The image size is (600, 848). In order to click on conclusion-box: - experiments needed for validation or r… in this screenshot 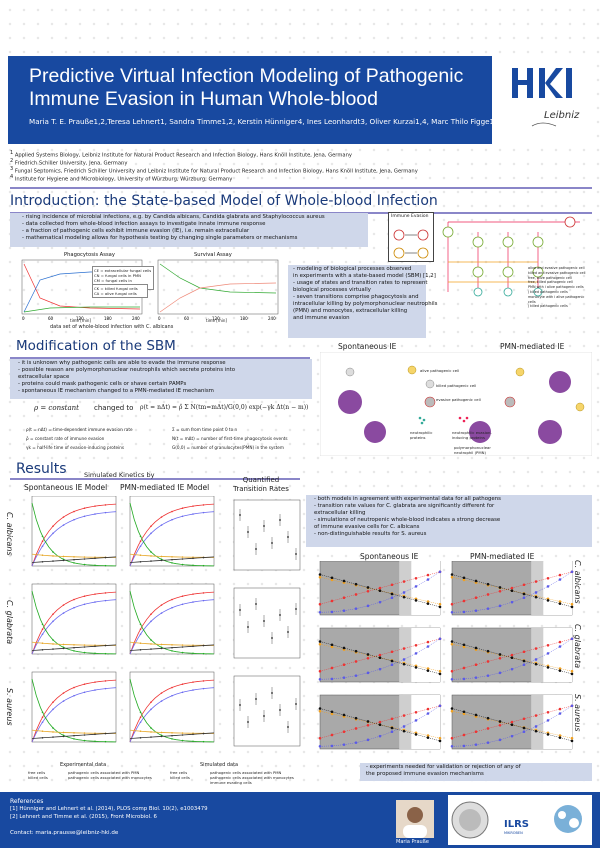, I will do `click(476, 772)`.